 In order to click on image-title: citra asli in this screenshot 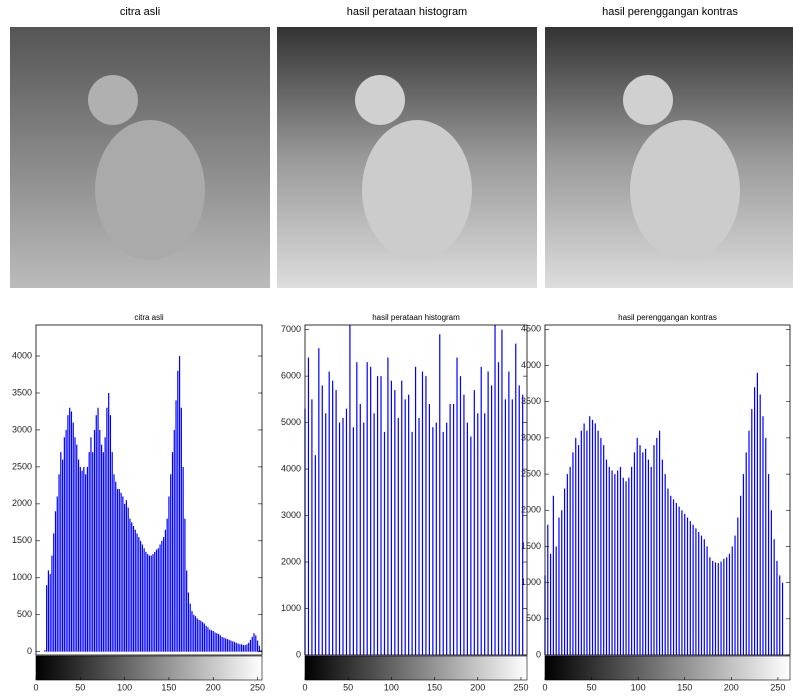, I will do `click(140, 12)`.